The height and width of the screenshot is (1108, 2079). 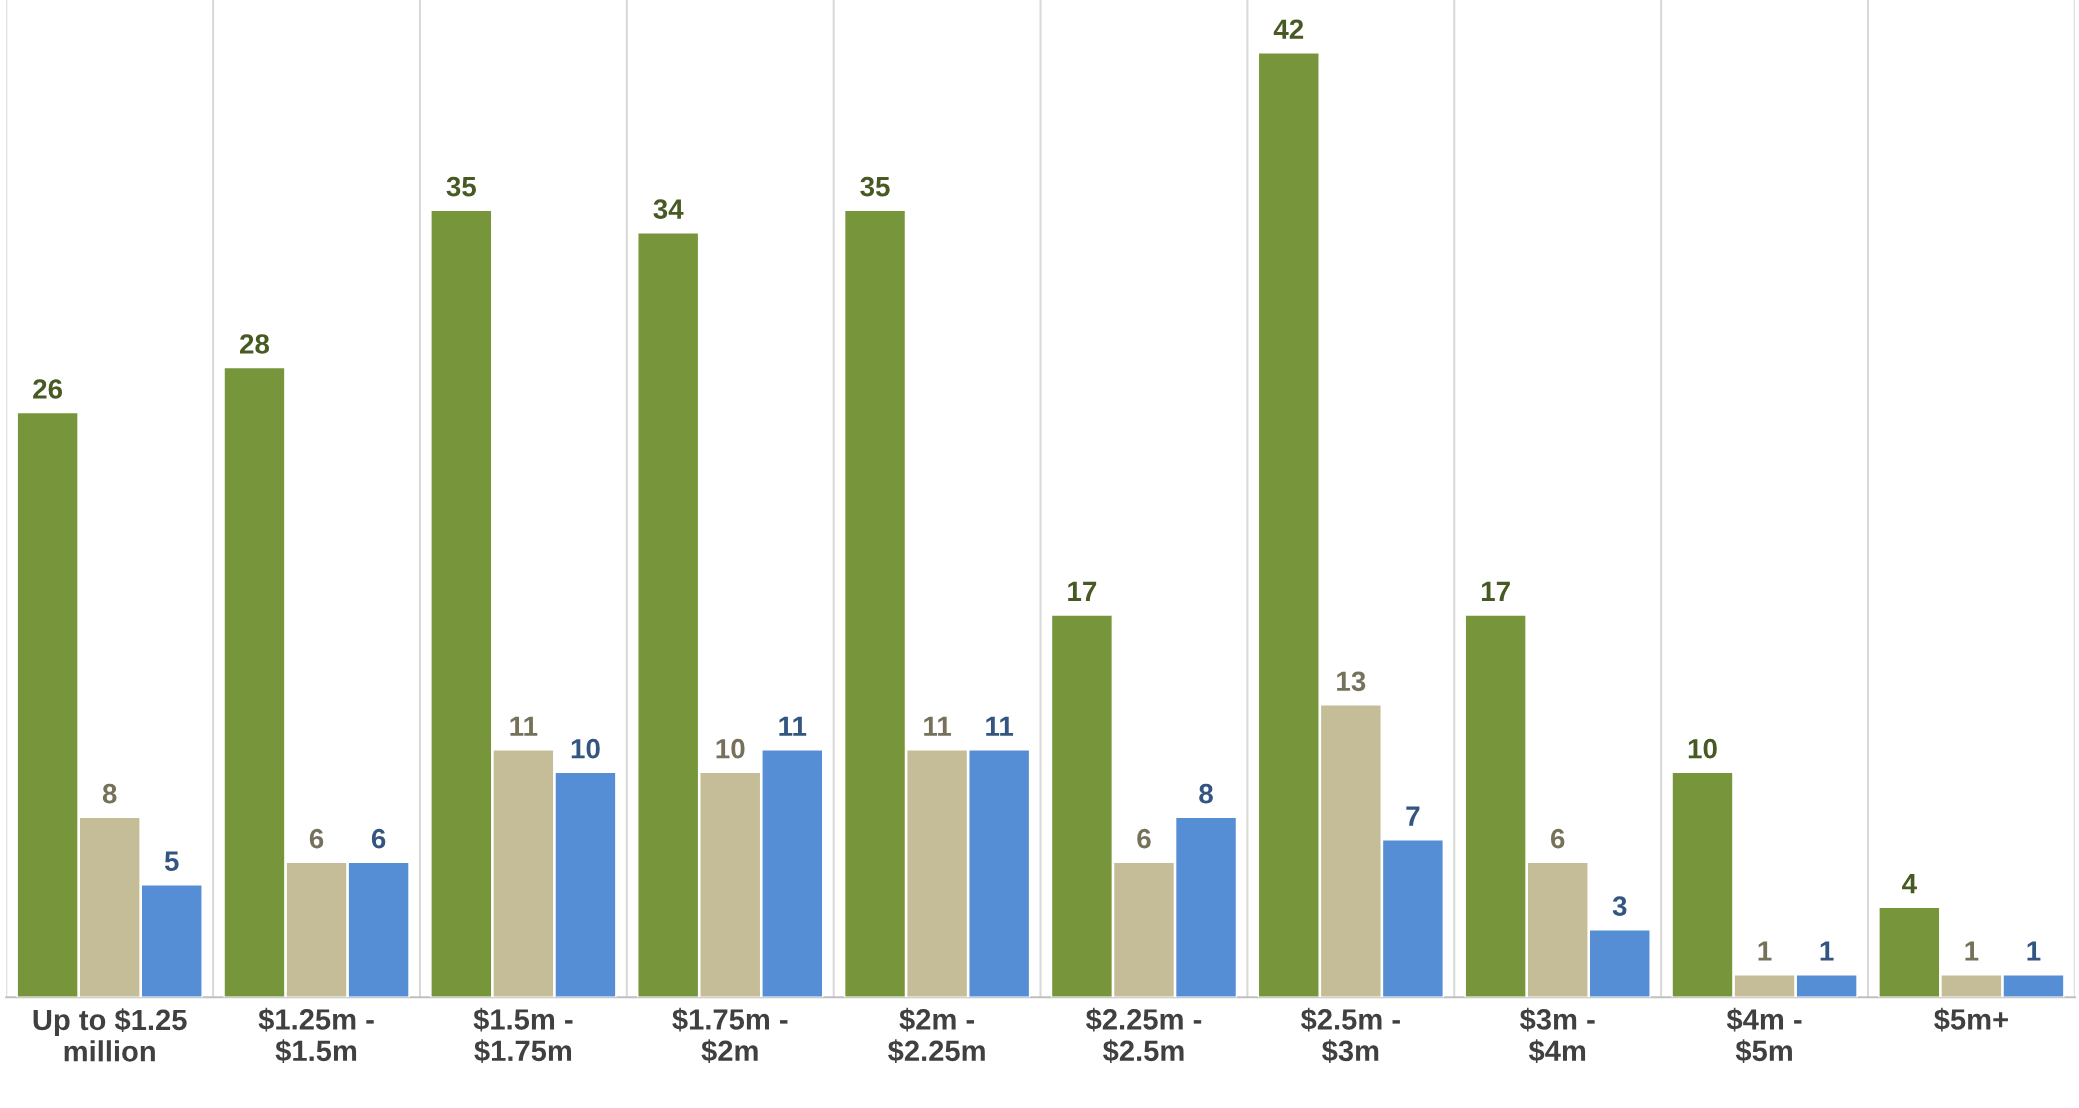 What do you see at coordinates (1557, 1035) in the screenshot?
I see `x-tick-label: $3m - $4m` at bounding box center [1557, 1035].